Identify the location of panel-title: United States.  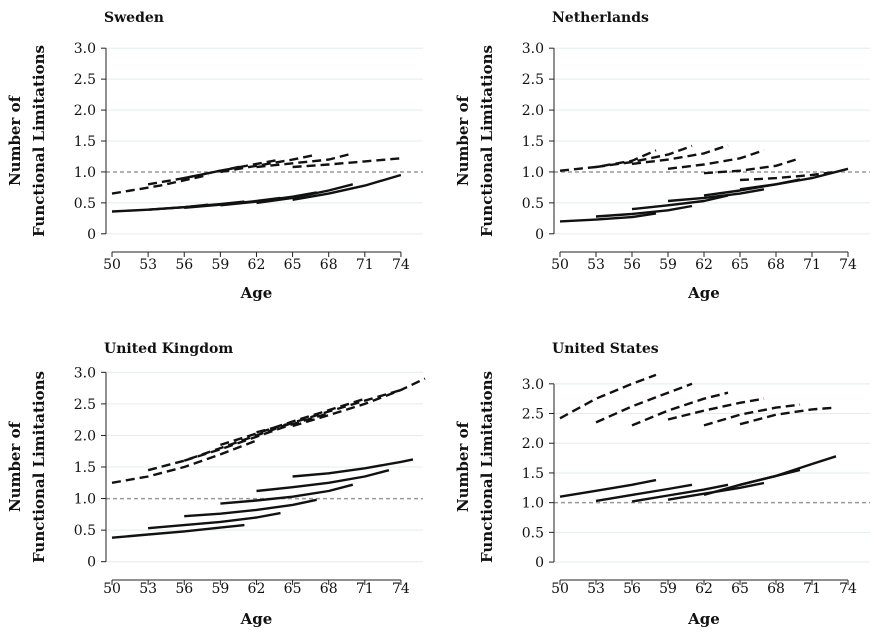
(605, 349).